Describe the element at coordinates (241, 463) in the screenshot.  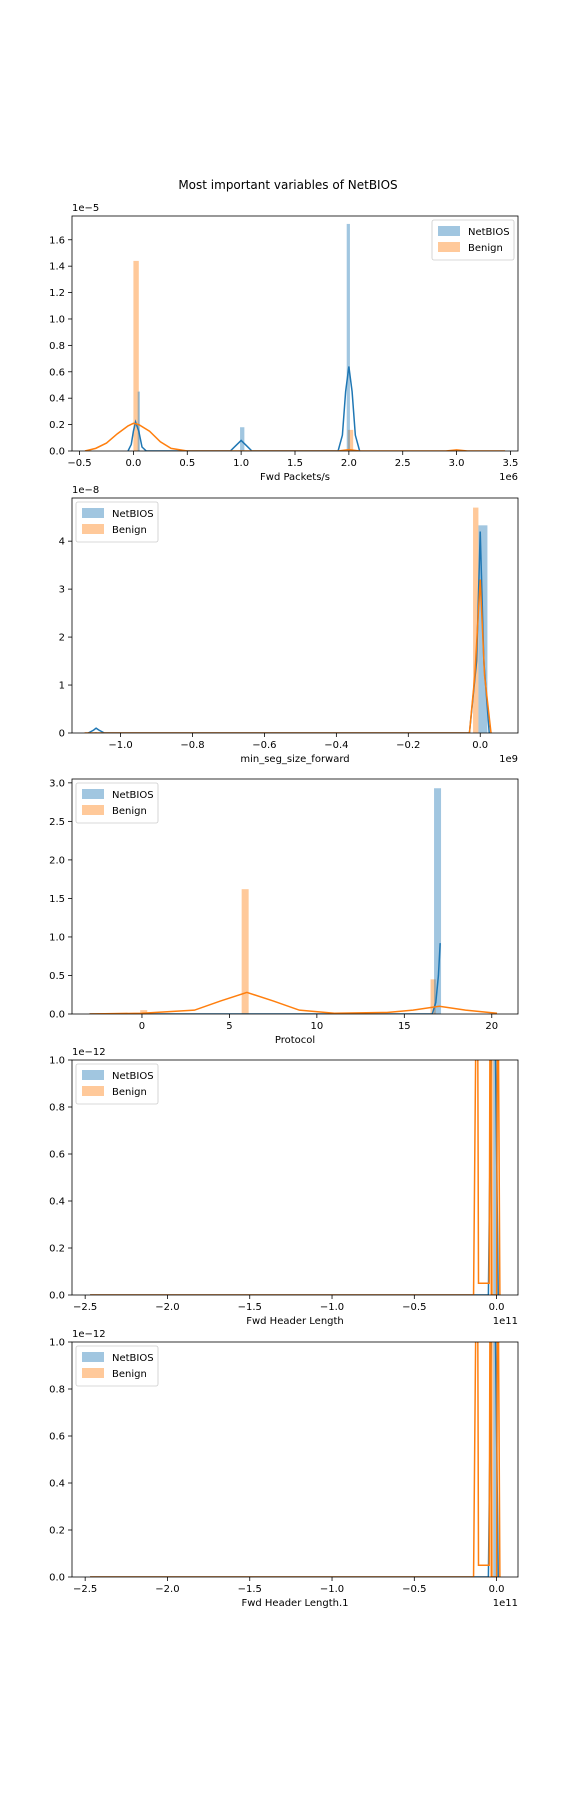
I see `x-tick-label: 1.0` at that location.